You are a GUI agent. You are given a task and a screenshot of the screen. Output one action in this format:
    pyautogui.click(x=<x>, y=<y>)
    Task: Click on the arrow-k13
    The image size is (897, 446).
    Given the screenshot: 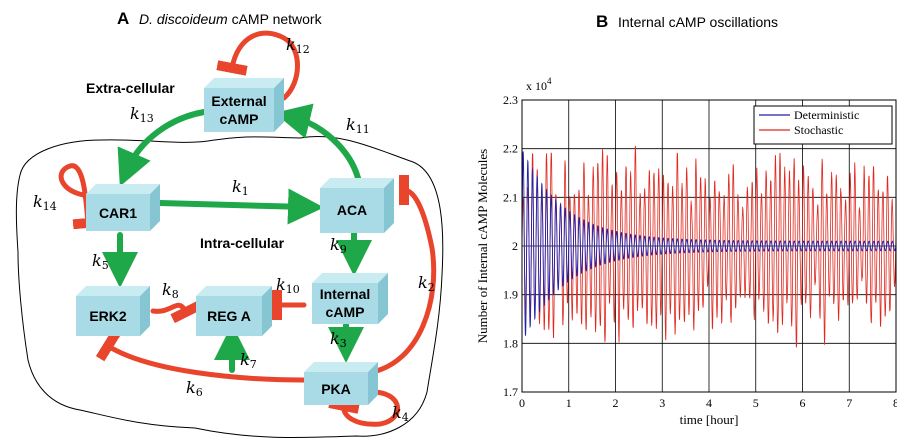 What is the action you would take?
    pyautogui.click(x=162, y=148)
    